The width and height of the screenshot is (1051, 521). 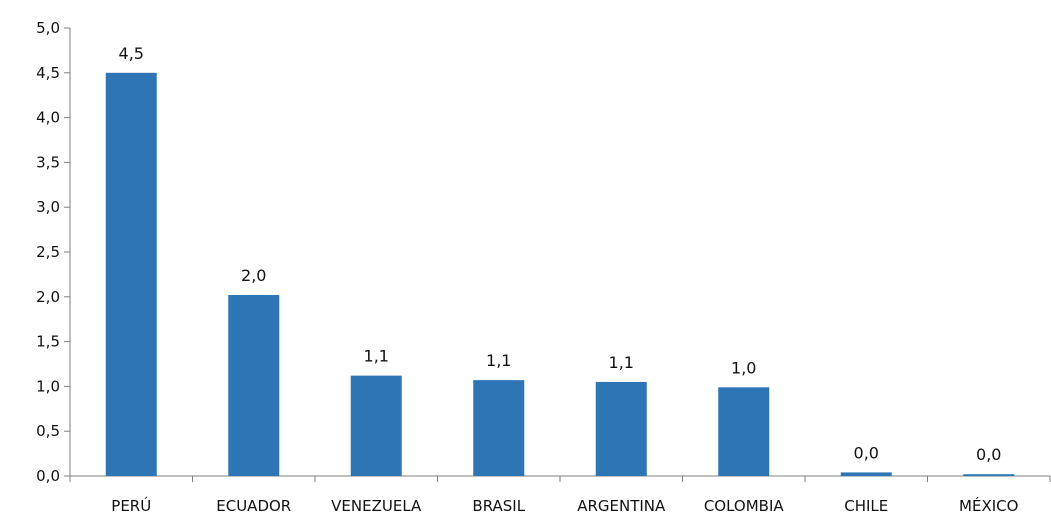 I want to click on y-tick-label: 1,5, so click(x=48, y=342).